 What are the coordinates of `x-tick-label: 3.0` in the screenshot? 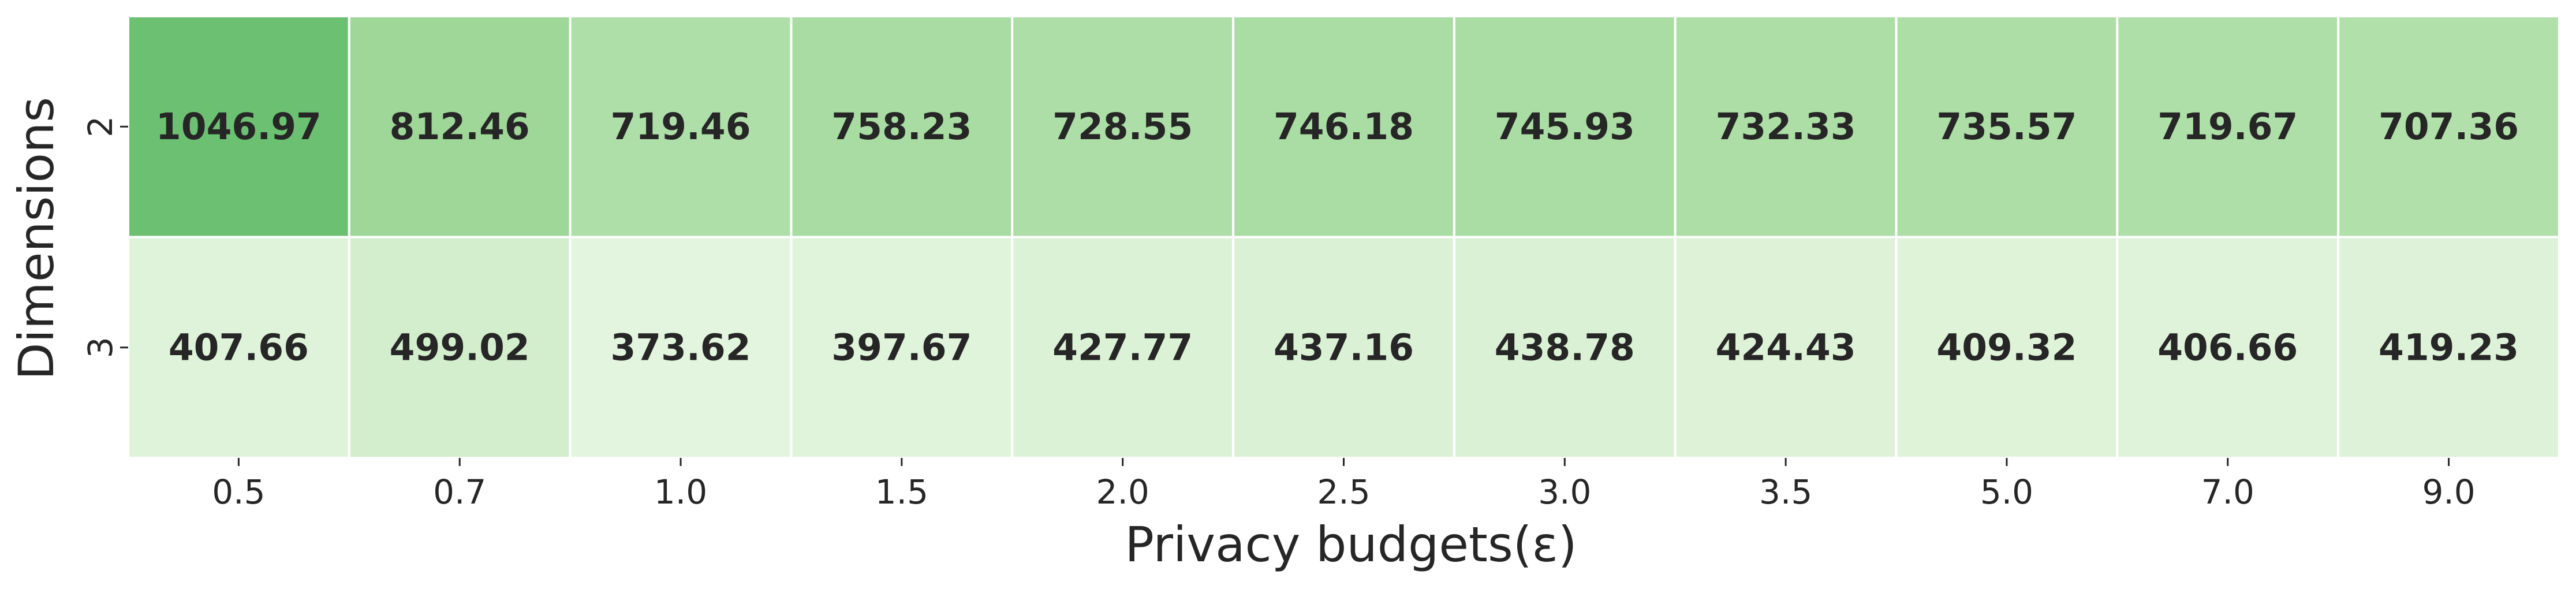 It's located at (1564, 492).